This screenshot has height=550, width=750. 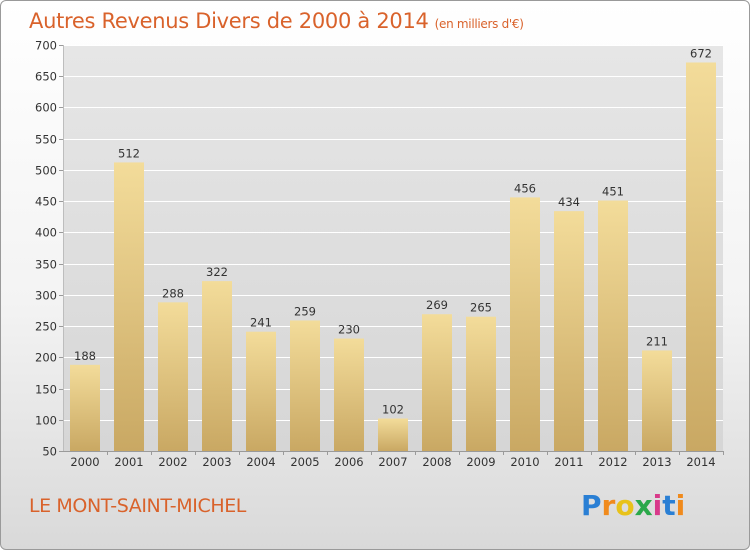 I want to click on x-tick-label: 2000, so click(x=84, y=462).